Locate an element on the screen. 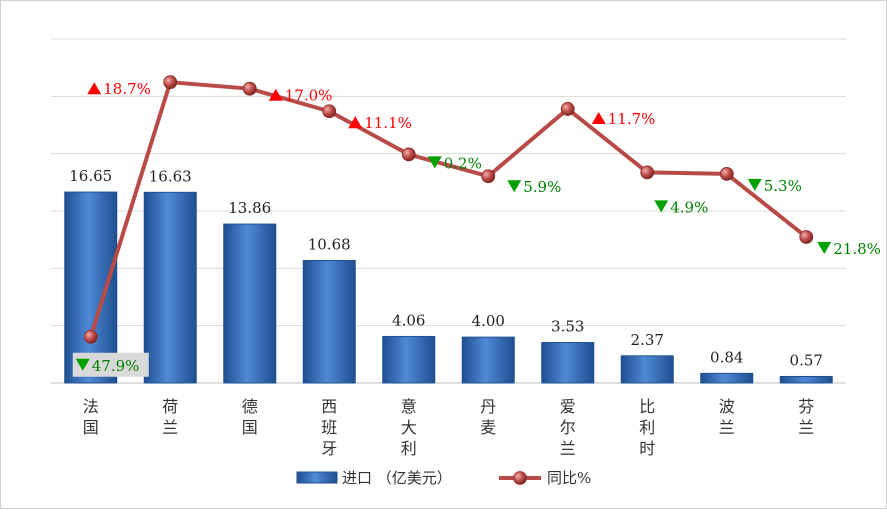 Image resolution: width=887 pixels, height=512 pixels. category-label-char: 德 is located at coordinates (250, 406).